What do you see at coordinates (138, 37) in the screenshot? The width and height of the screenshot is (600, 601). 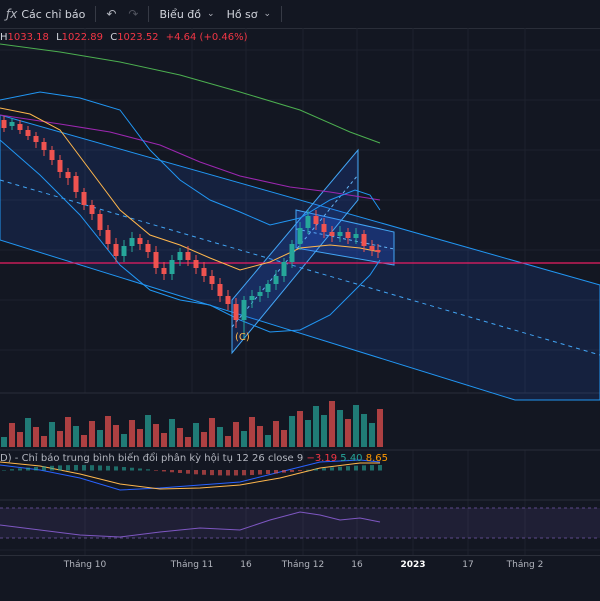 I see `close-value: 1023.52` at bounding box center [138, 37].